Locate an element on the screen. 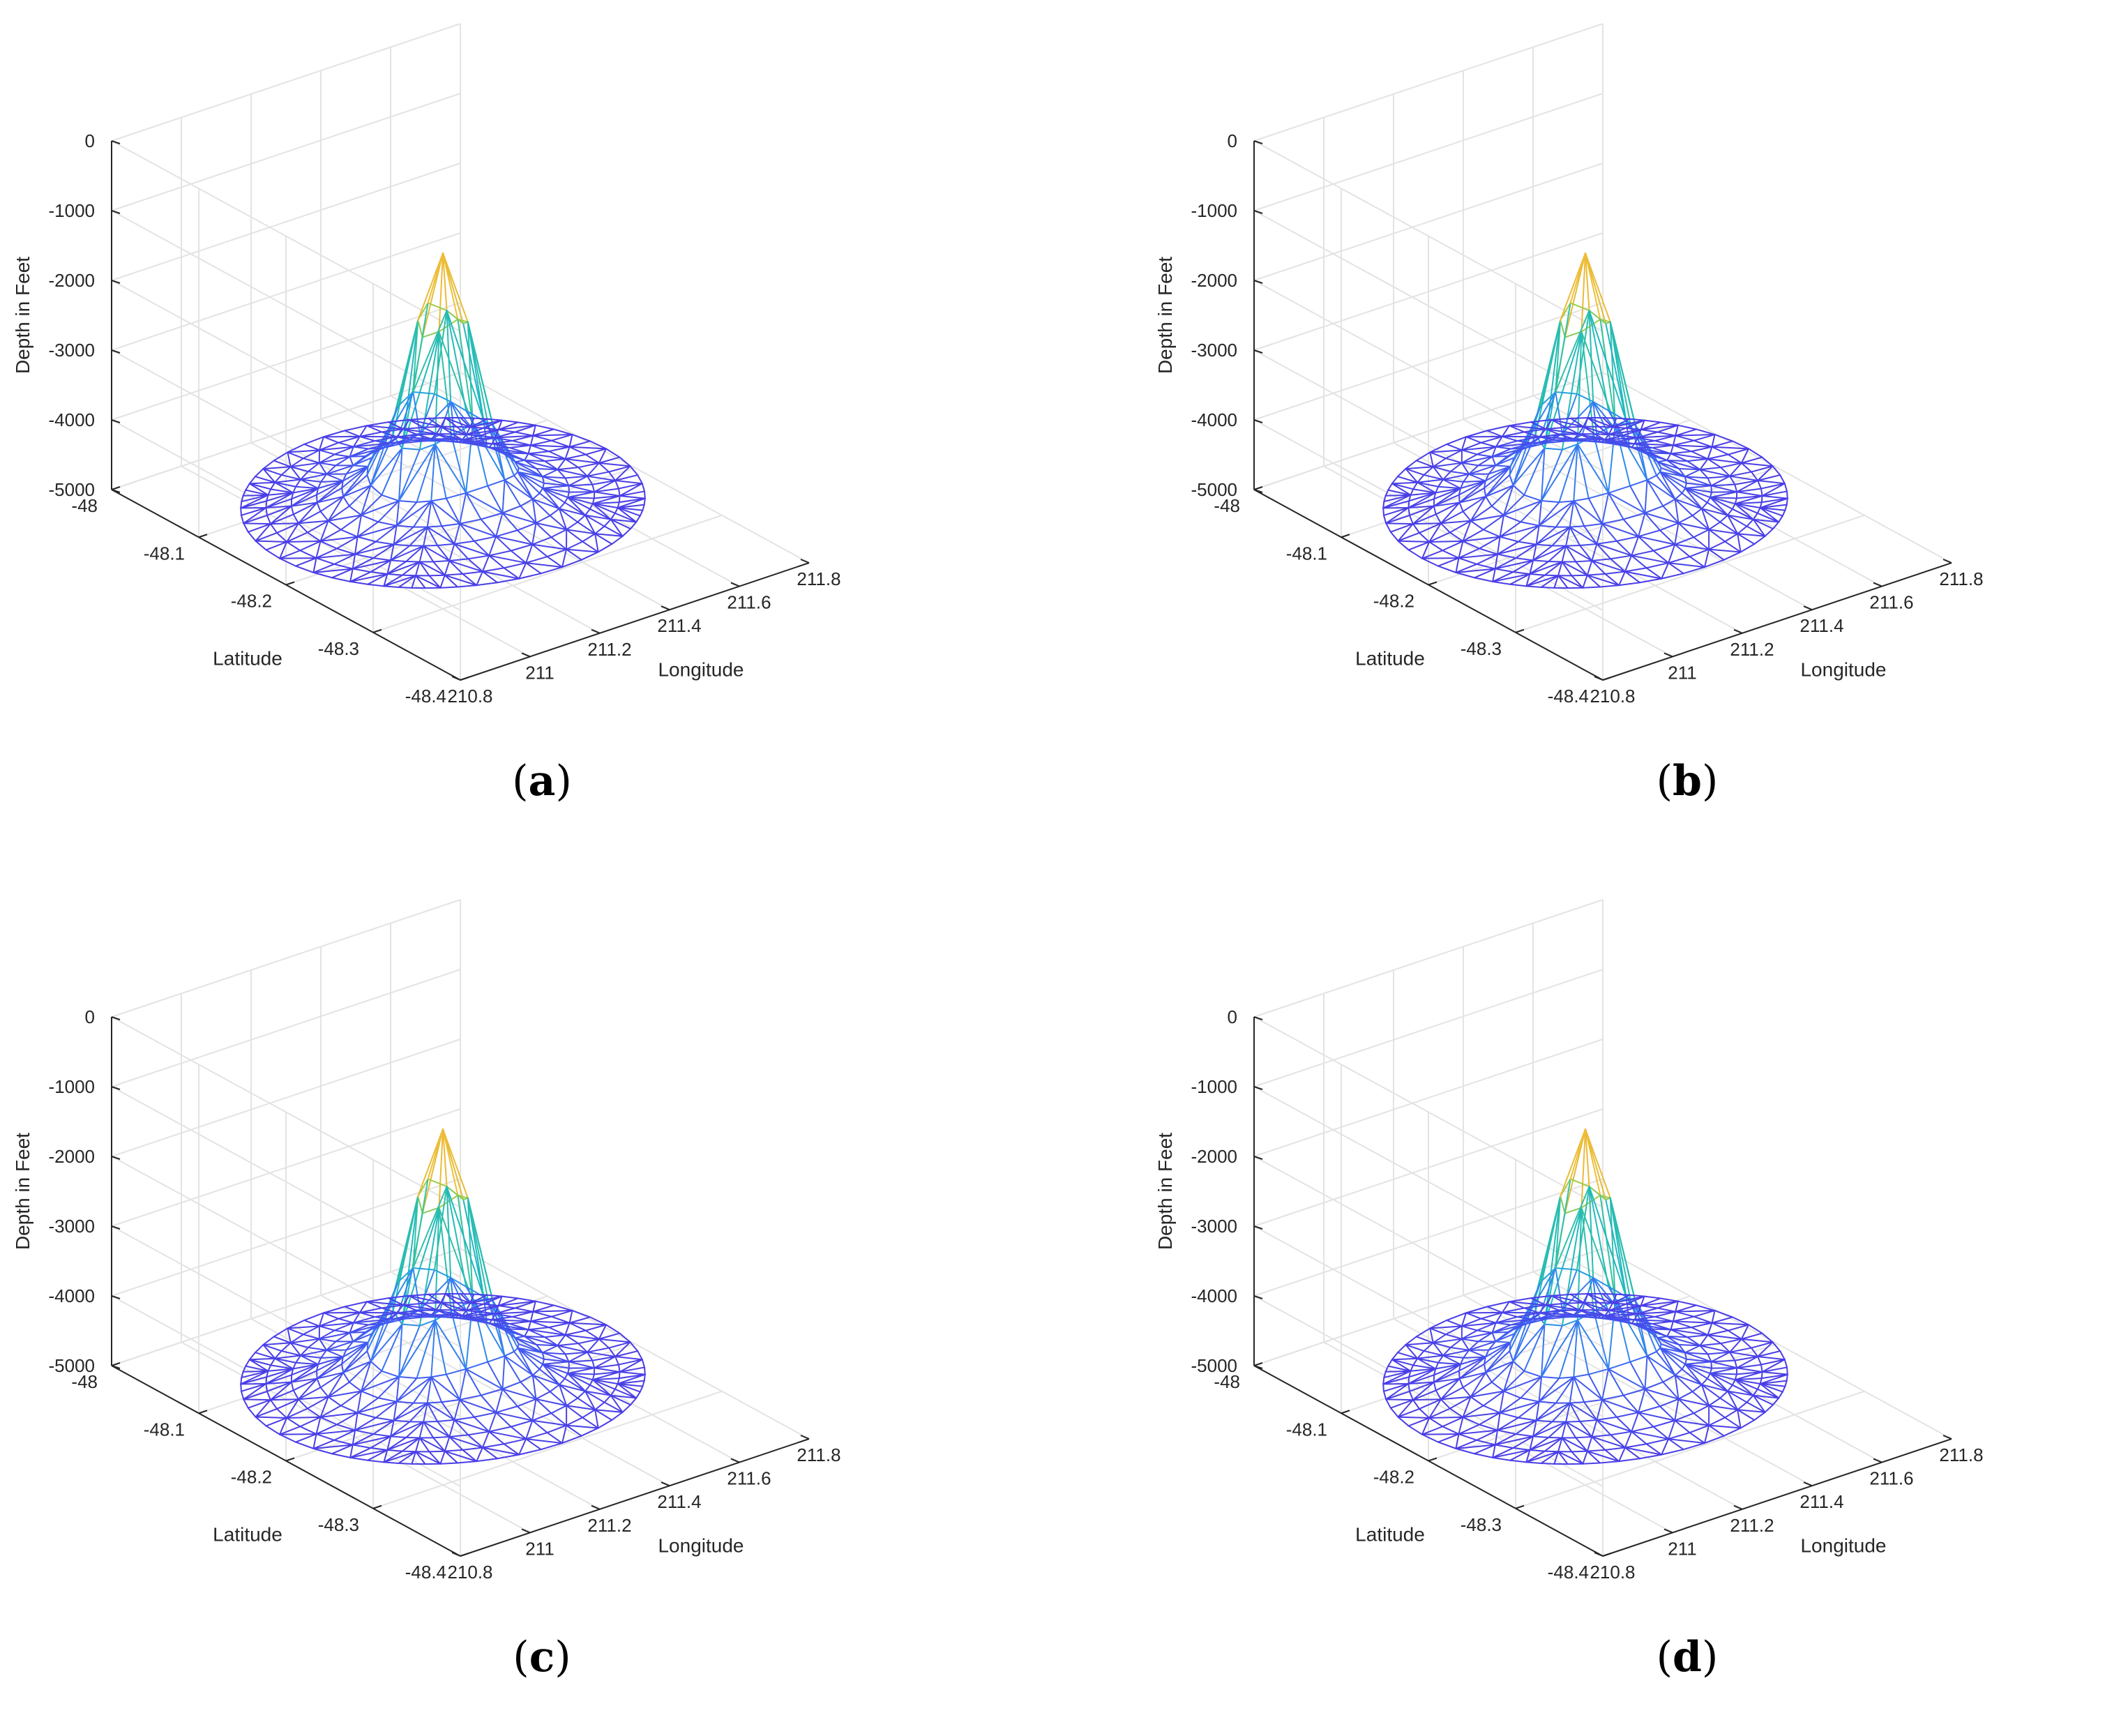 This screenshot has width=2128, height=1736. x-tick-label: 211.6 is located at coordinates (1891, 1478).